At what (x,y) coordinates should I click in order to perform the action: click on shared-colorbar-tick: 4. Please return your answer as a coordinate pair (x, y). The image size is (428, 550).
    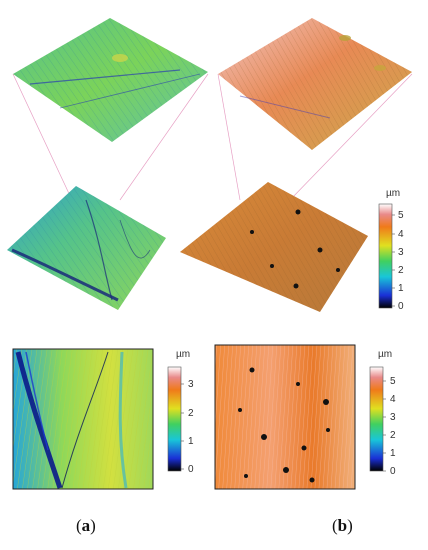
    Looking at the image, I should click on (401, 234).